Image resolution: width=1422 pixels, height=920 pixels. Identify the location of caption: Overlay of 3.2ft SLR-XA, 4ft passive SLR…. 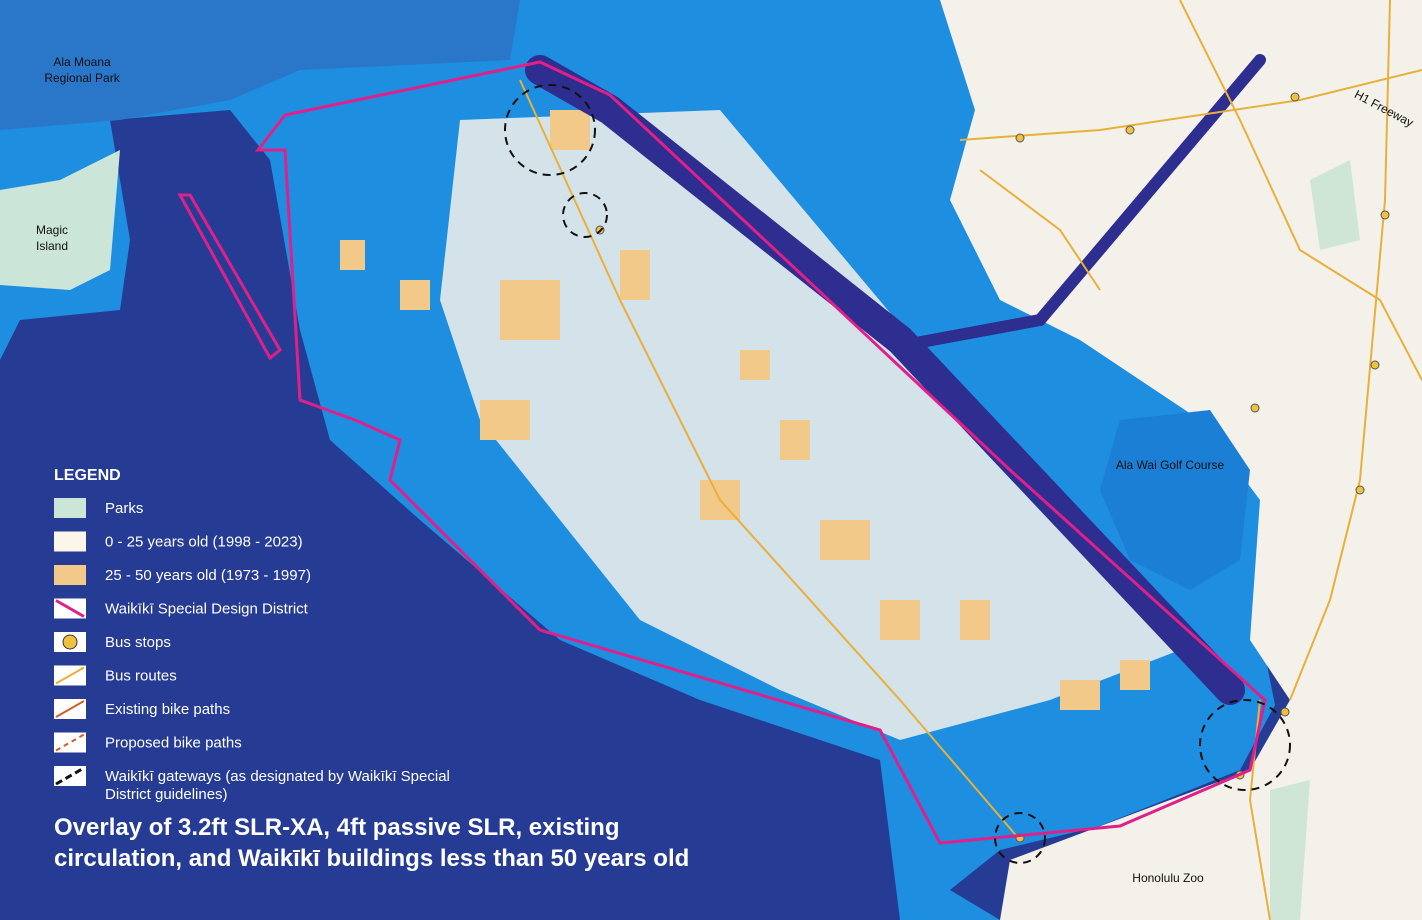
(337, 827).